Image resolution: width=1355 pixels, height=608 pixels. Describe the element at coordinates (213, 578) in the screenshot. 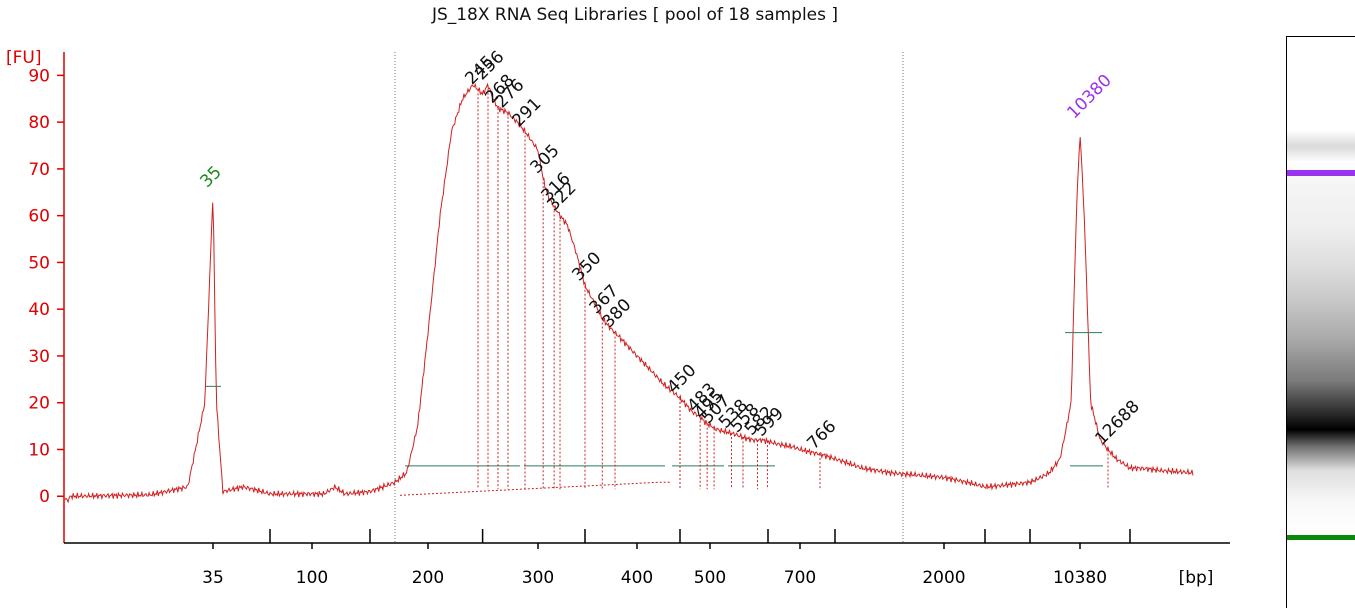

I see `x-tick-label: 35` at that location.